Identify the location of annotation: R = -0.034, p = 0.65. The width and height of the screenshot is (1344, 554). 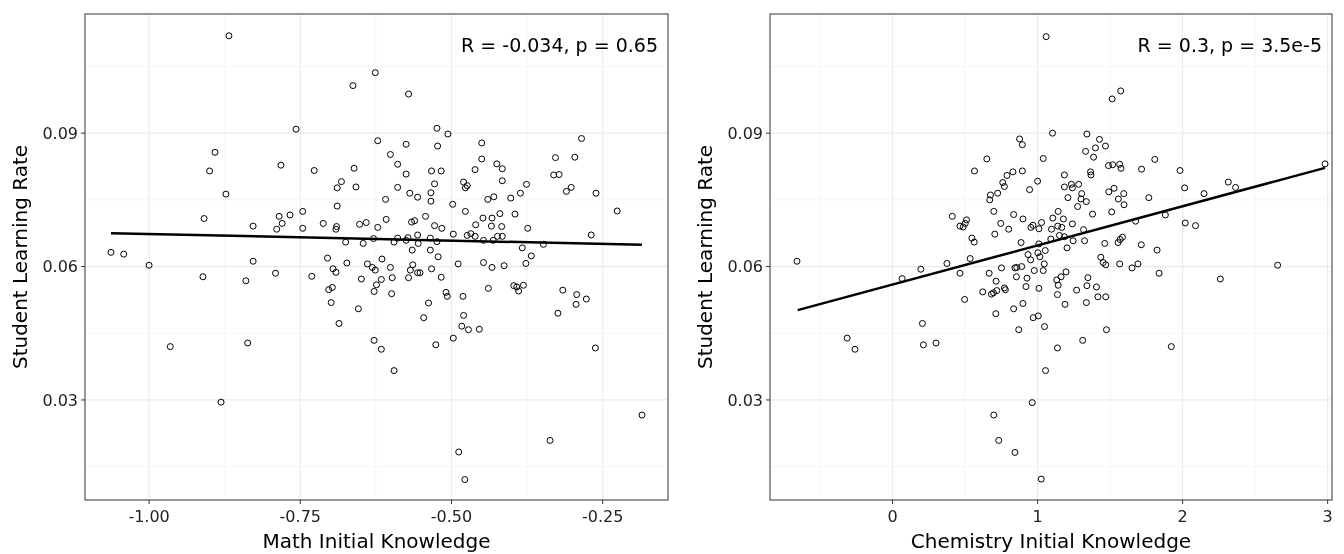
(559, 45).